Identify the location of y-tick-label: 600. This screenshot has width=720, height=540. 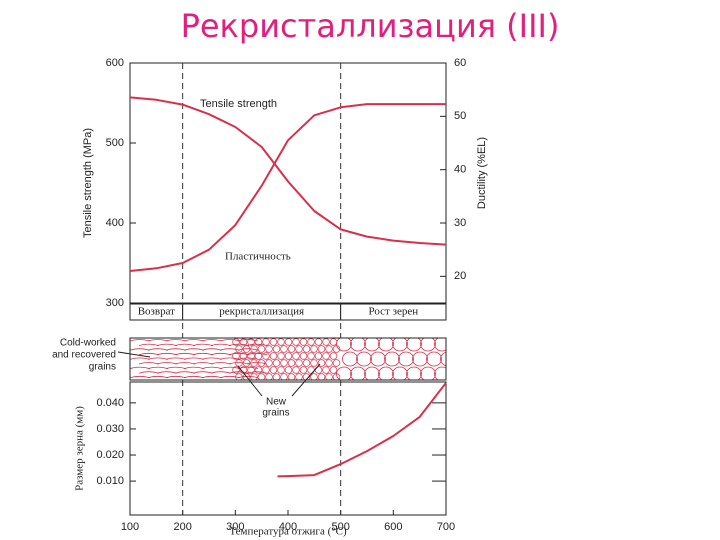
(115, 63).